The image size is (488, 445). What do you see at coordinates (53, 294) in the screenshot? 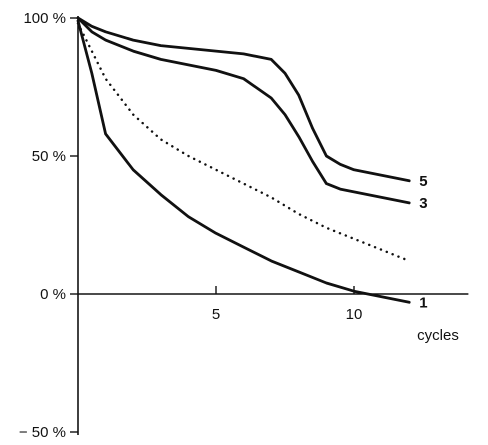
I see `y-tick-label-0: 0 %` at bounding box center [53, 294].